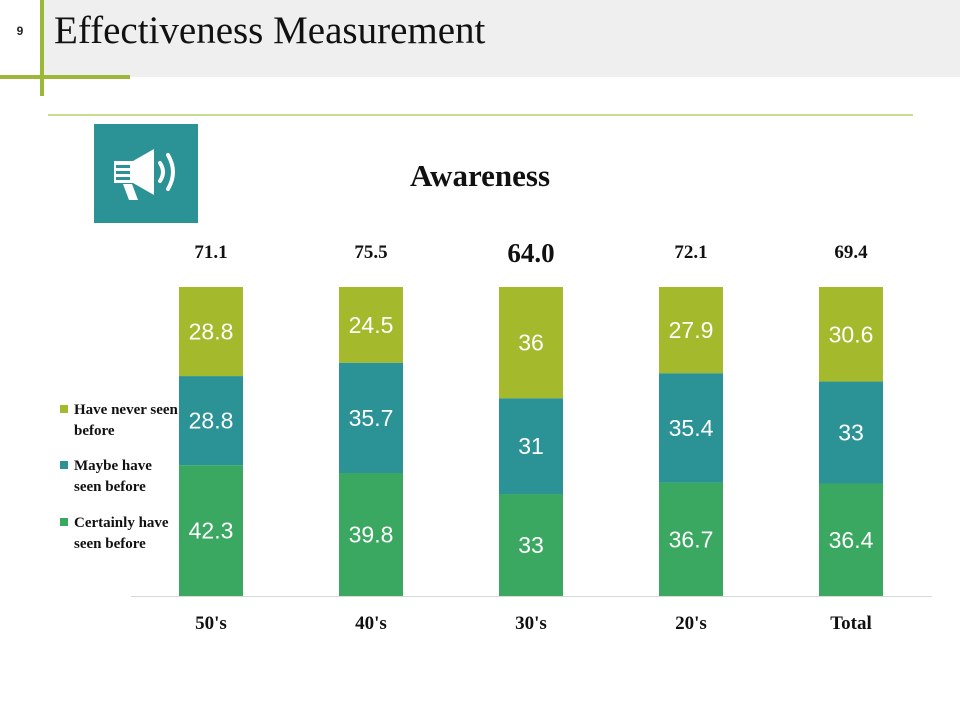 The width and height of the screenshot is (960, 720). I want to click on data-label-never: 24.5, so click(371, 325).